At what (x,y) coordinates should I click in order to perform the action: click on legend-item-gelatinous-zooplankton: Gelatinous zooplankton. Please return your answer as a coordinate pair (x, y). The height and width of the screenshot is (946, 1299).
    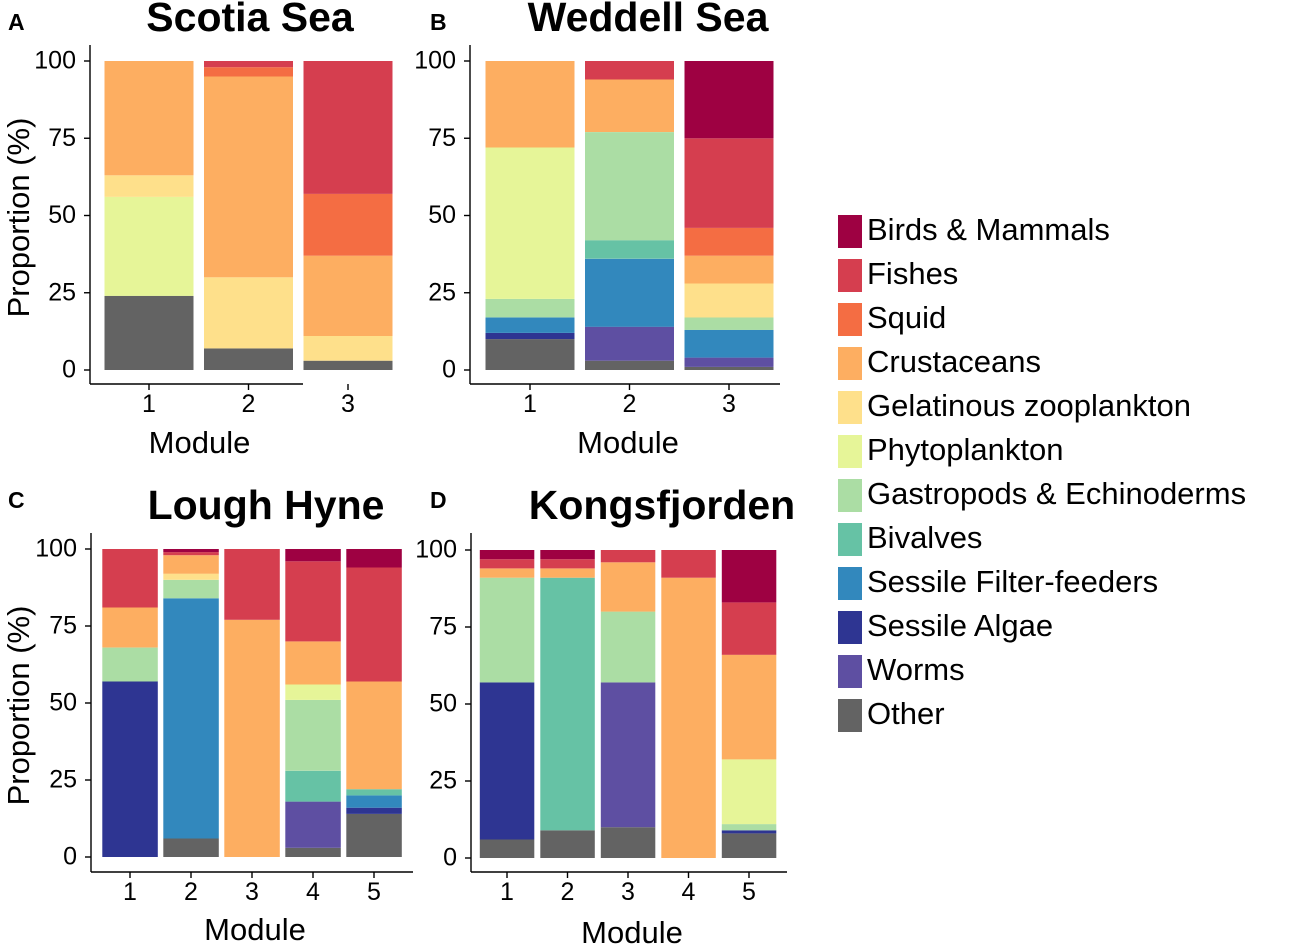
    Looking at the image, I should click on (1014, 406).